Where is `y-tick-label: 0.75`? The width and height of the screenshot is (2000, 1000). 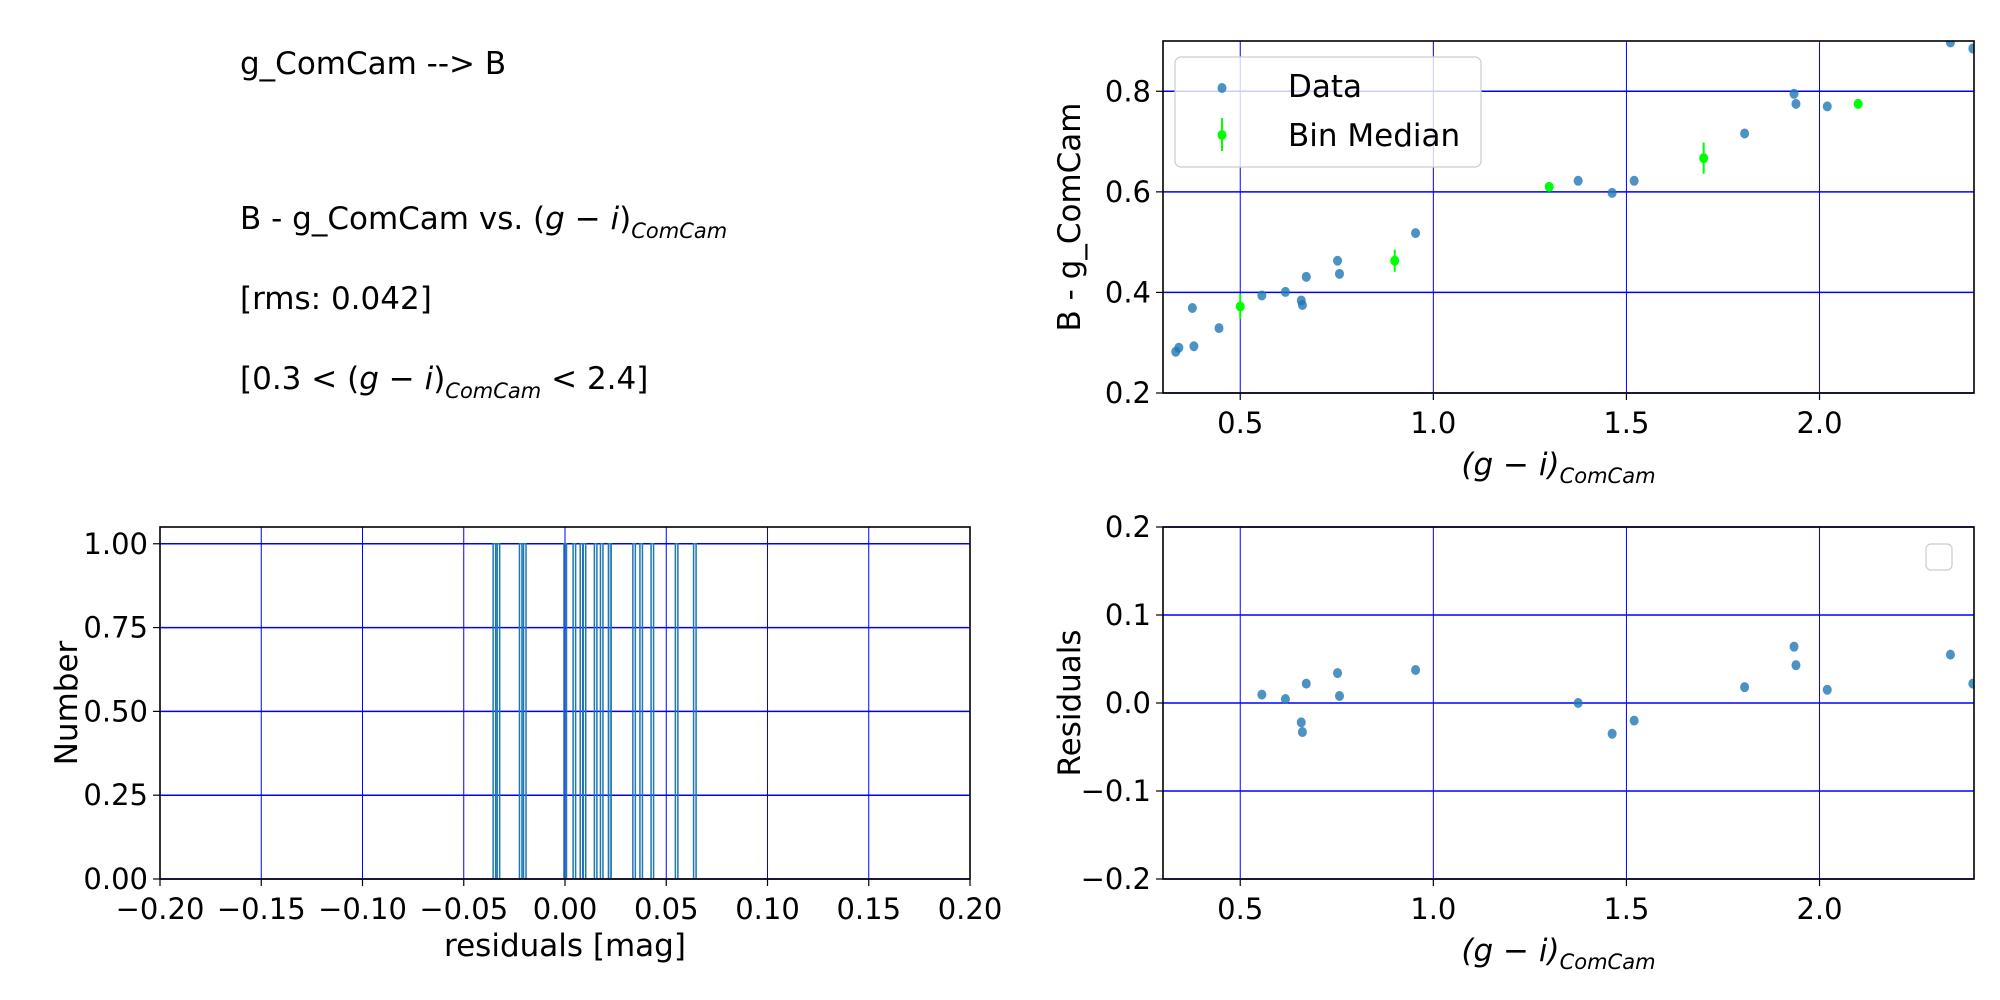
y-tick-label: 0.75 is located at coordinates (115, 628).